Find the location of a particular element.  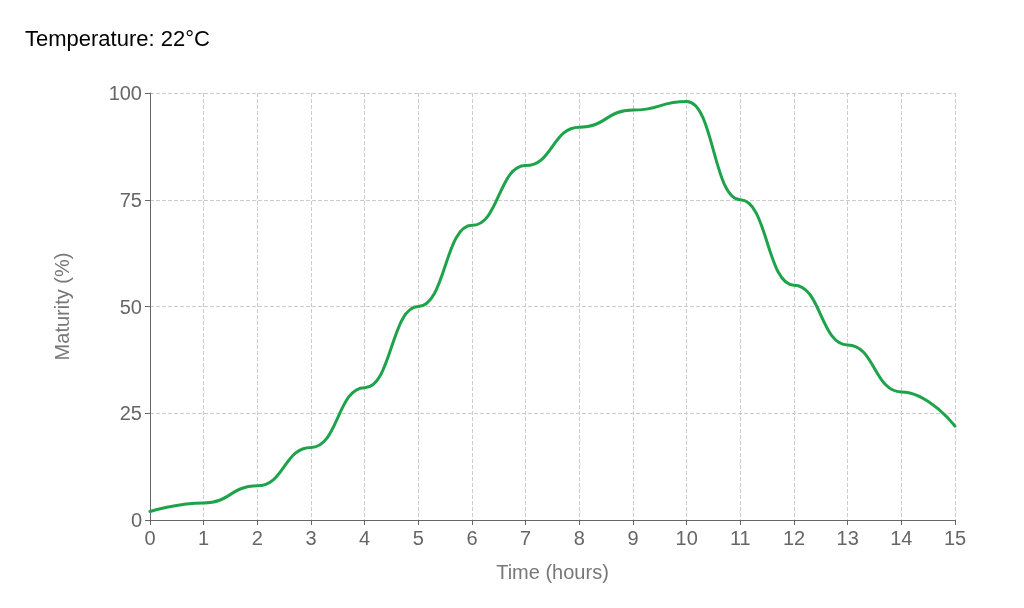

x-axis-title: Time (hours) is located at coordinates (552, 572).